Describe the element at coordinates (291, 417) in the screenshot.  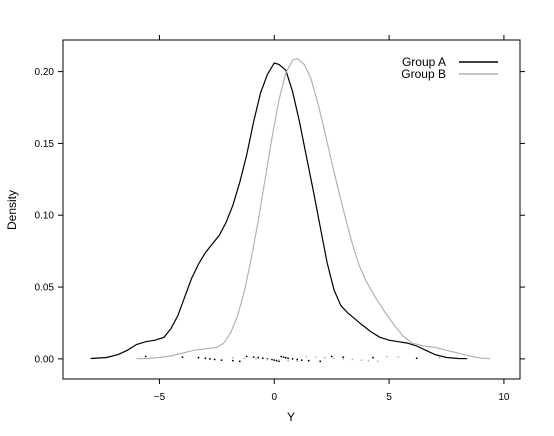
I see `x-axis-label: Y` at that location.